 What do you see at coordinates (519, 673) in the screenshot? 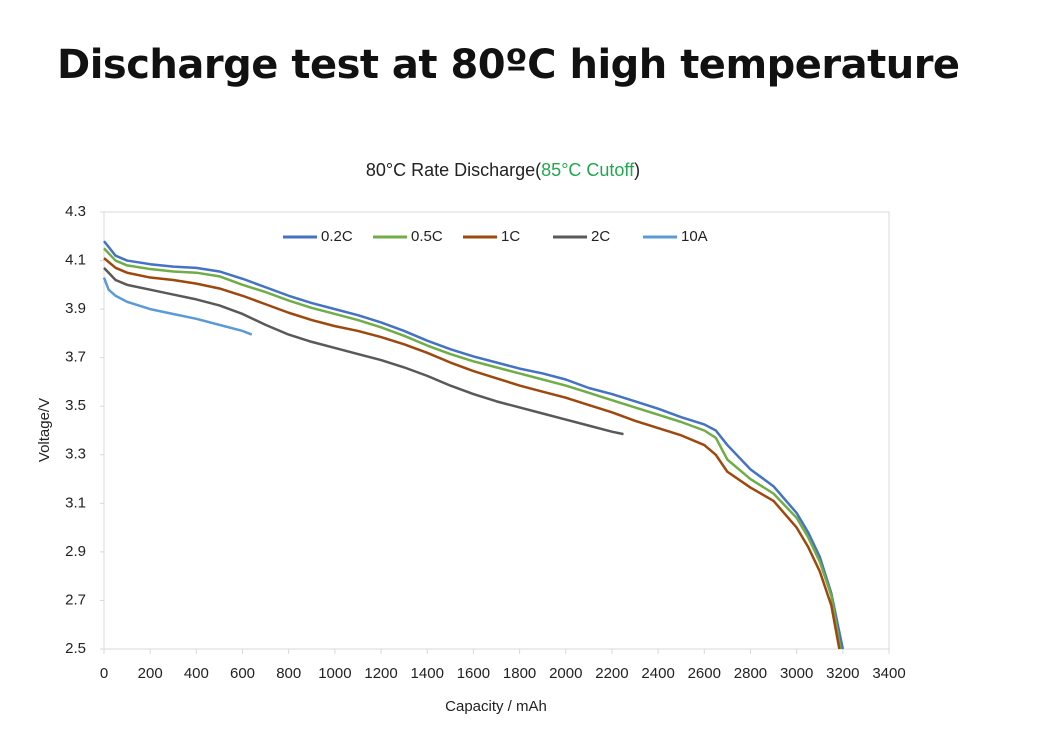
I see `x-tick-label: 1800` at bounding box center [519, 673].